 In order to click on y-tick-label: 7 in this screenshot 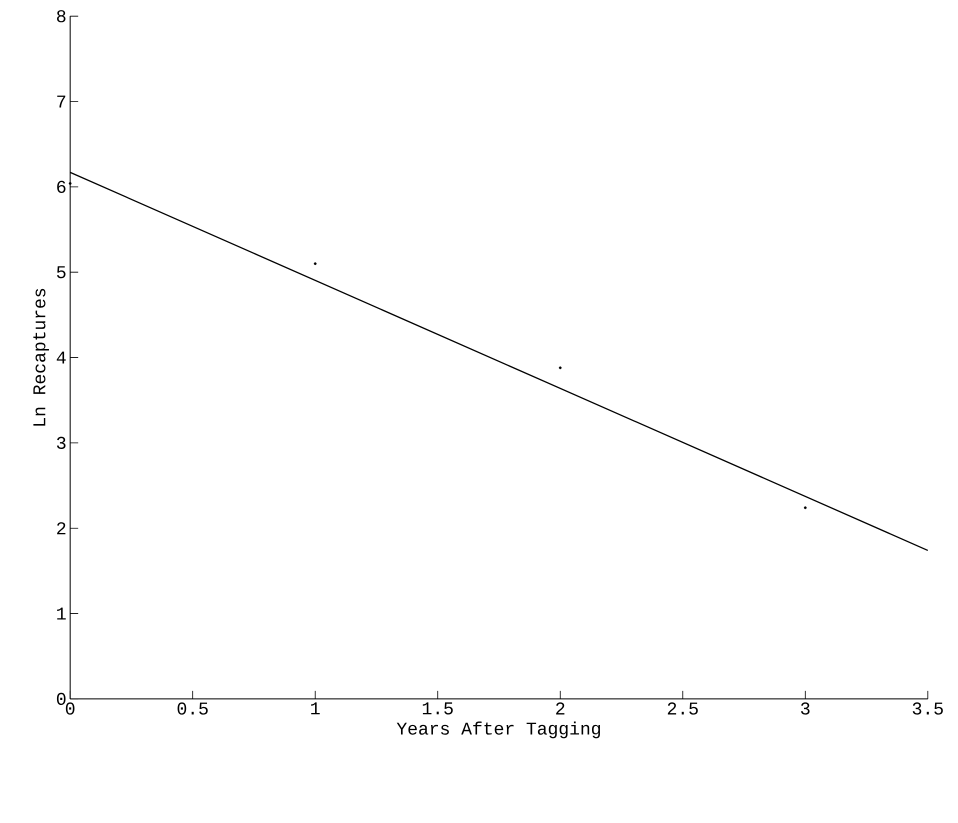, I will do `click(61, 102)`.